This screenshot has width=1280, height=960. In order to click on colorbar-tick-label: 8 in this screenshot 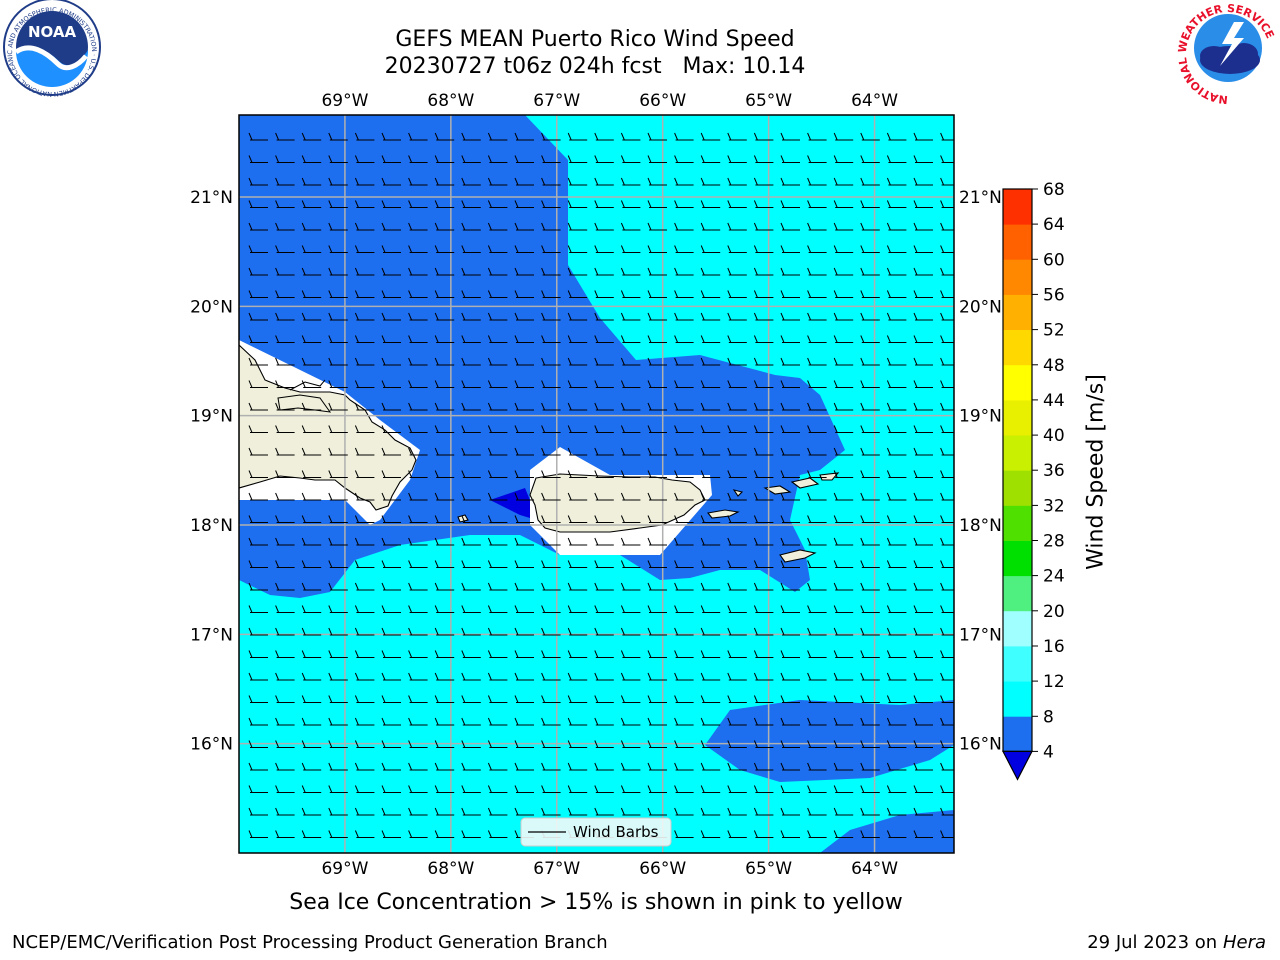, I will do `click(1048, 717)`.